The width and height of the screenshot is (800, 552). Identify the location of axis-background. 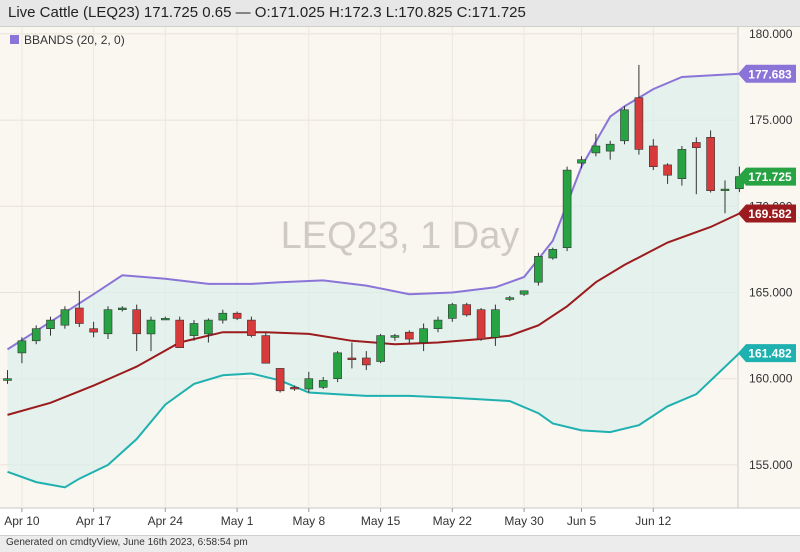
(769, 267).